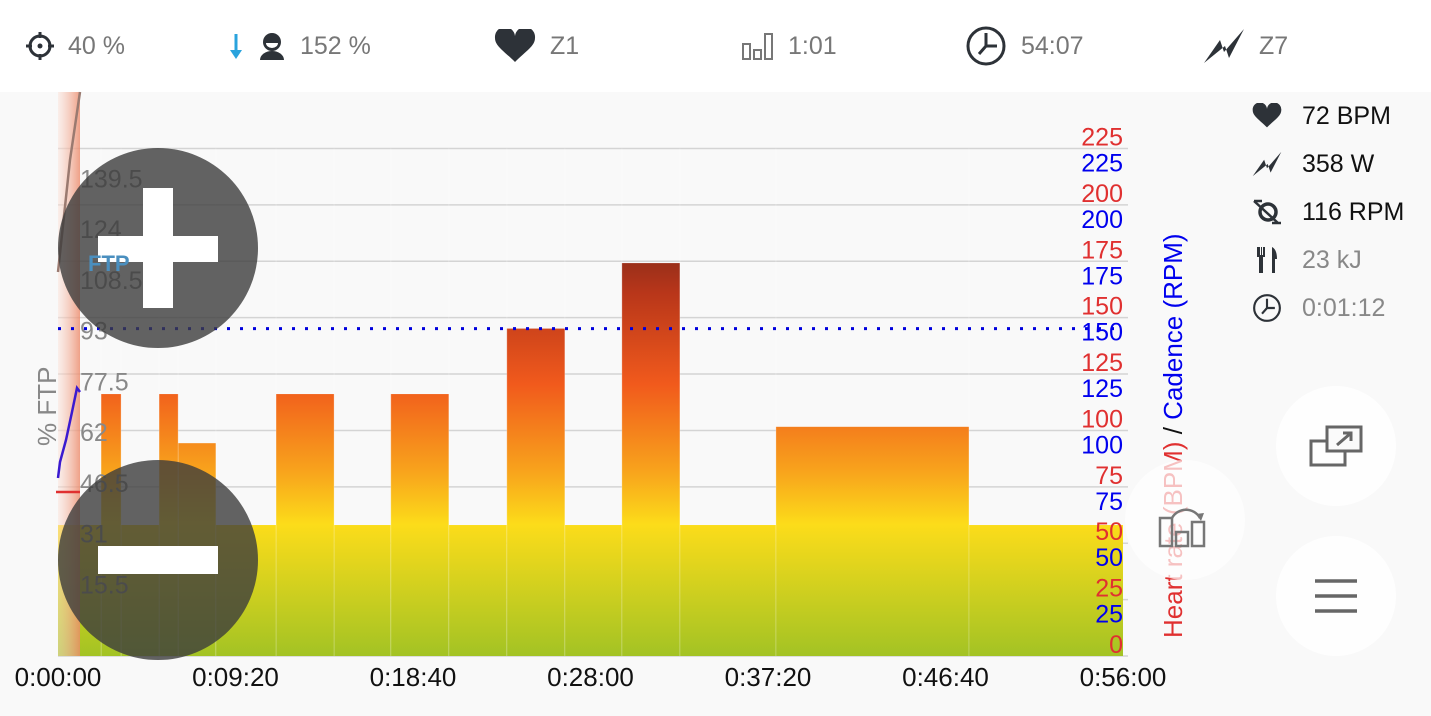 Image resolution: width=1431 pixels, height=716 pixels. I want to click on zoom-out-button, so click(158, 560).